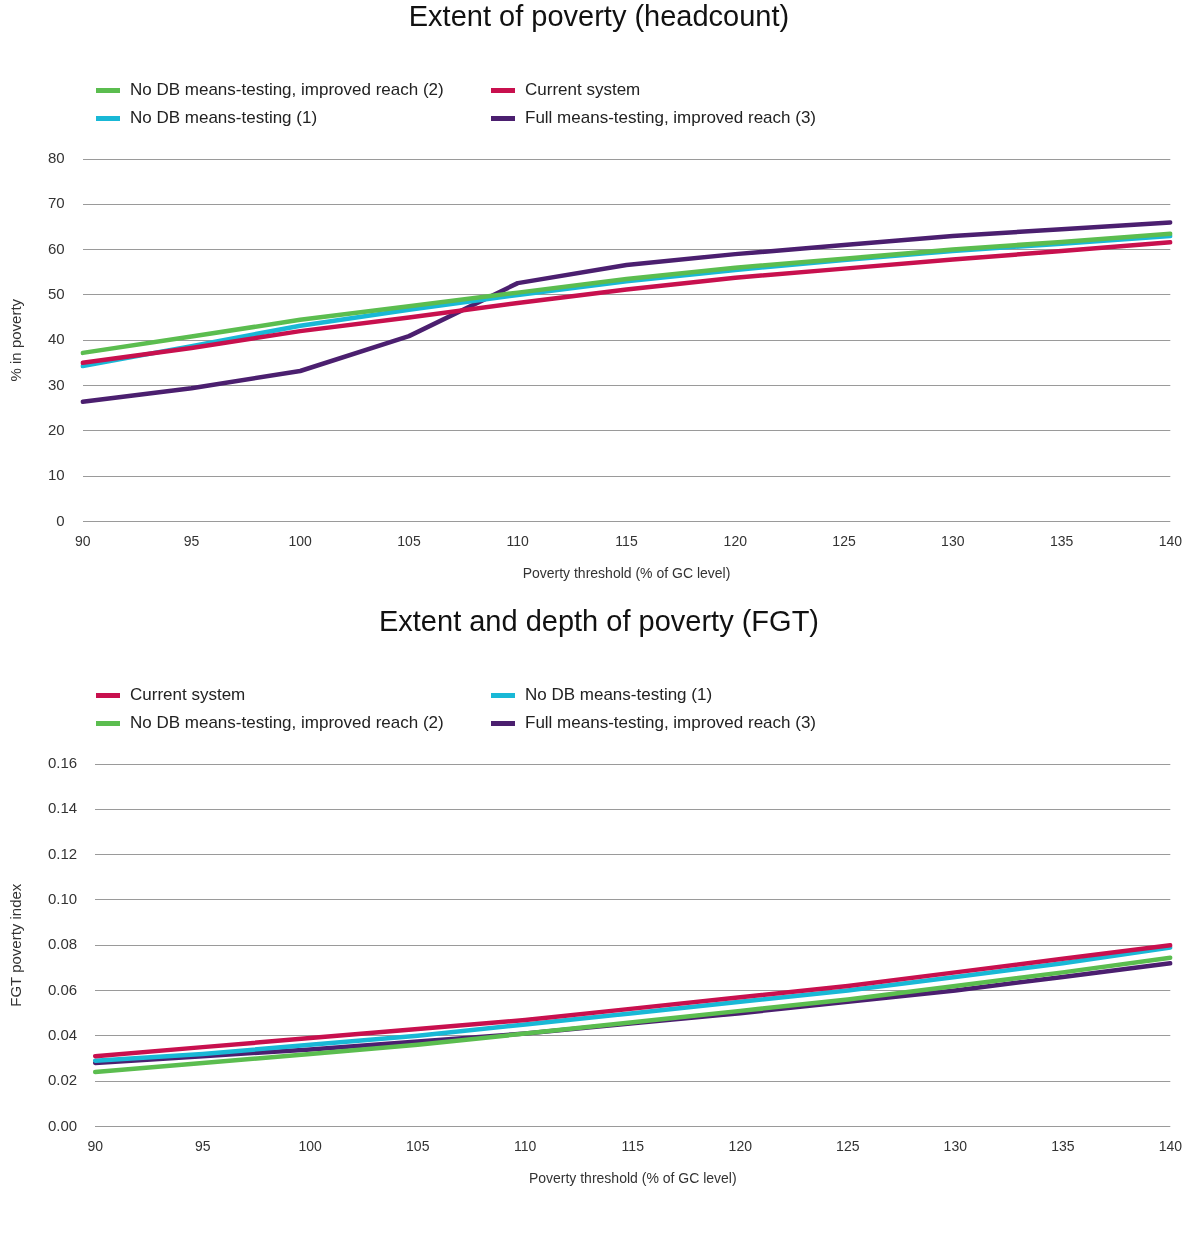 The height and width of the screenshot is (1247, 1204). What do you see at coordinates (62, 944) in the screenshot?
I see `y-tick-label: 0.08` at bounding box center [62, 944].